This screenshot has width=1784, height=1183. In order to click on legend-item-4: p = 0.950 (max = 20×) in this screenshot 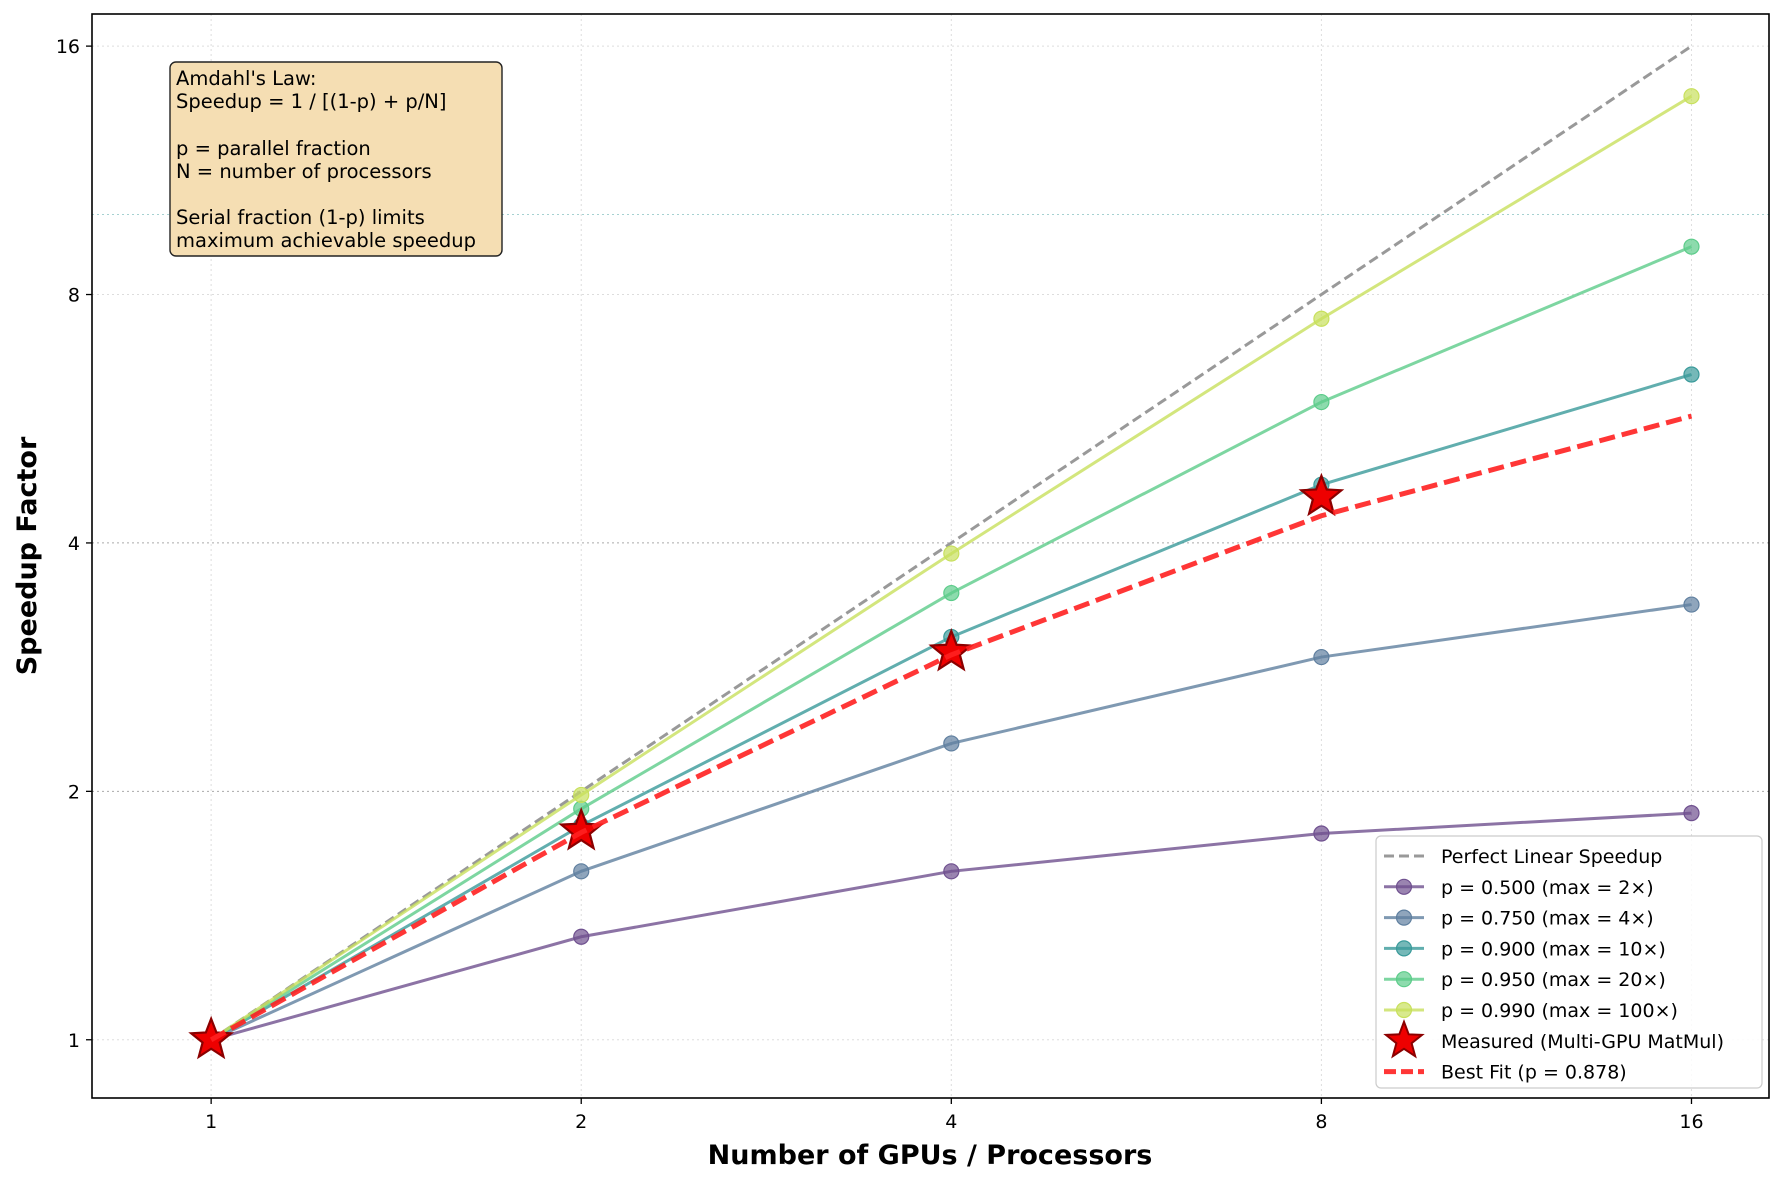, I will do `click(1525, 980)`.